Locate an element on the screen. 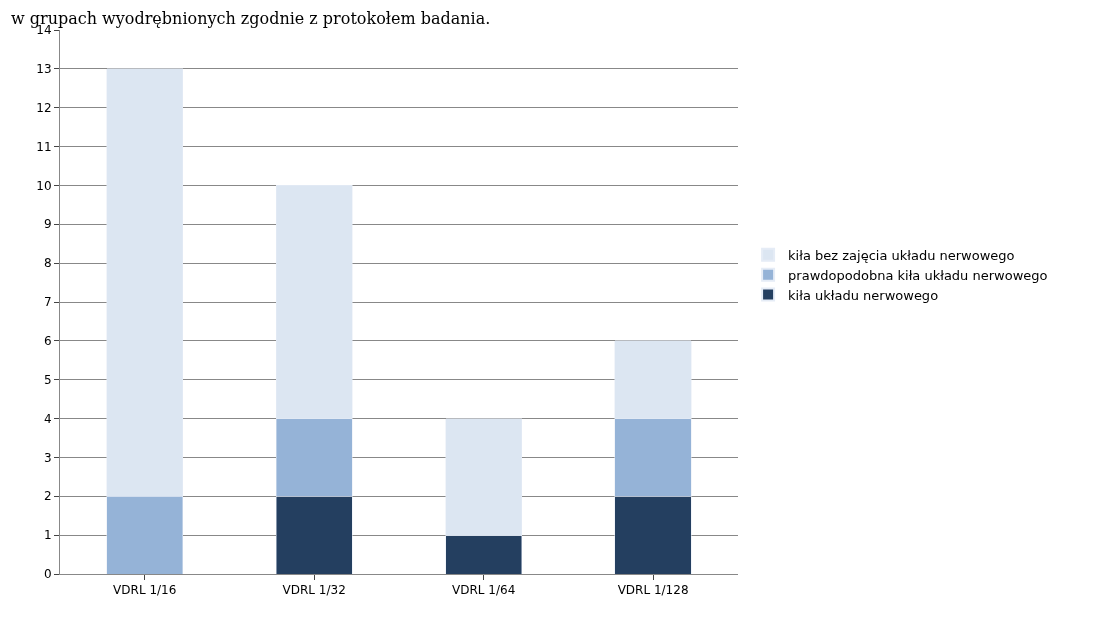  y-tick-label: 3 is located at coordinates (47, 457).